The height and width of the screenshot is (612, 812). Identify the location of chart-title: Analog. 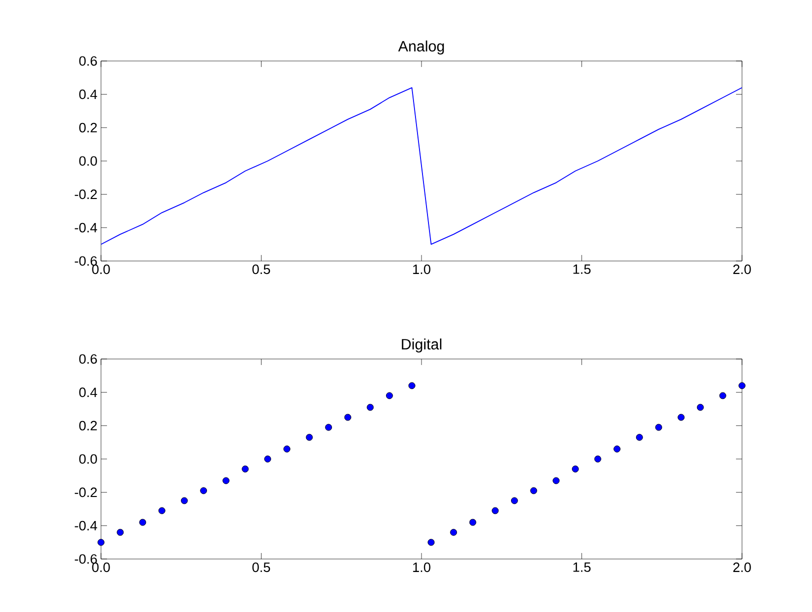
(421, 47).